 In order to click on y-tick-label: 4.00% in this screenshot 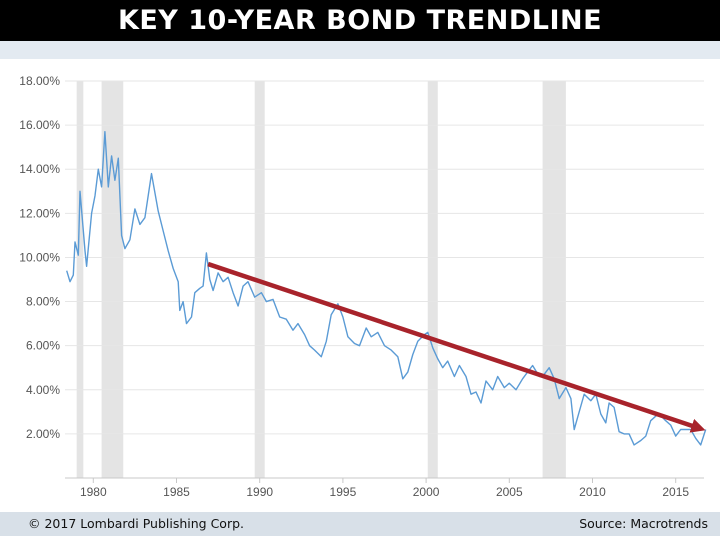, I will do `click(43, 390)`.